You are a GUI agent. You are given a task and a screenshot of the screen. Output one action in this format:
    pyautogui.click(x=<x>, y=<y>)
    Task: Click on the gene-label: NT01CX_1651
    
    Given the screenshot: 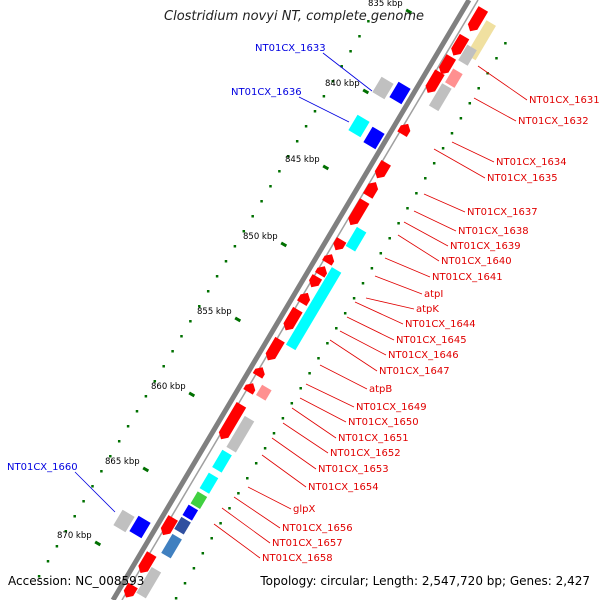 What is the action you would take?
    pyautogui.click(x=373, y=438)
    